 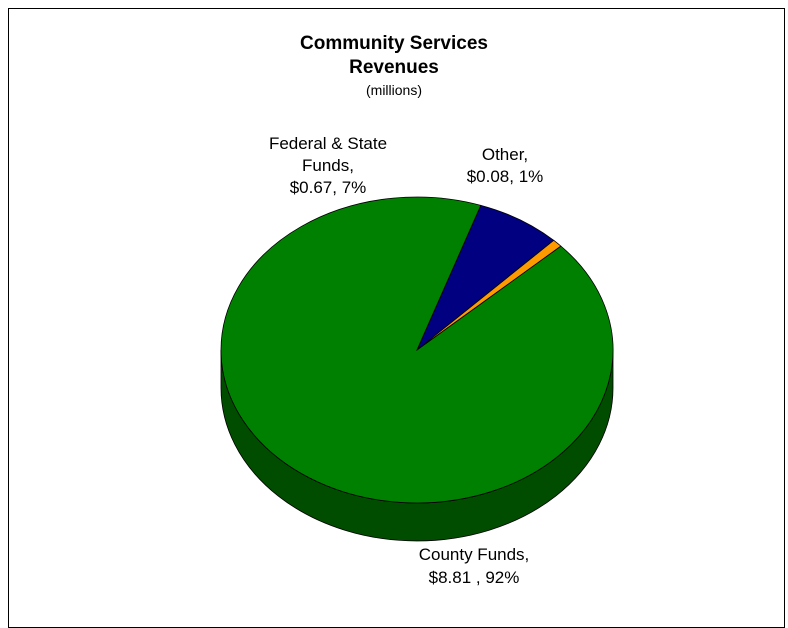 I want to click on slice-label-line: County Funds,, so click(x=474, y=554).